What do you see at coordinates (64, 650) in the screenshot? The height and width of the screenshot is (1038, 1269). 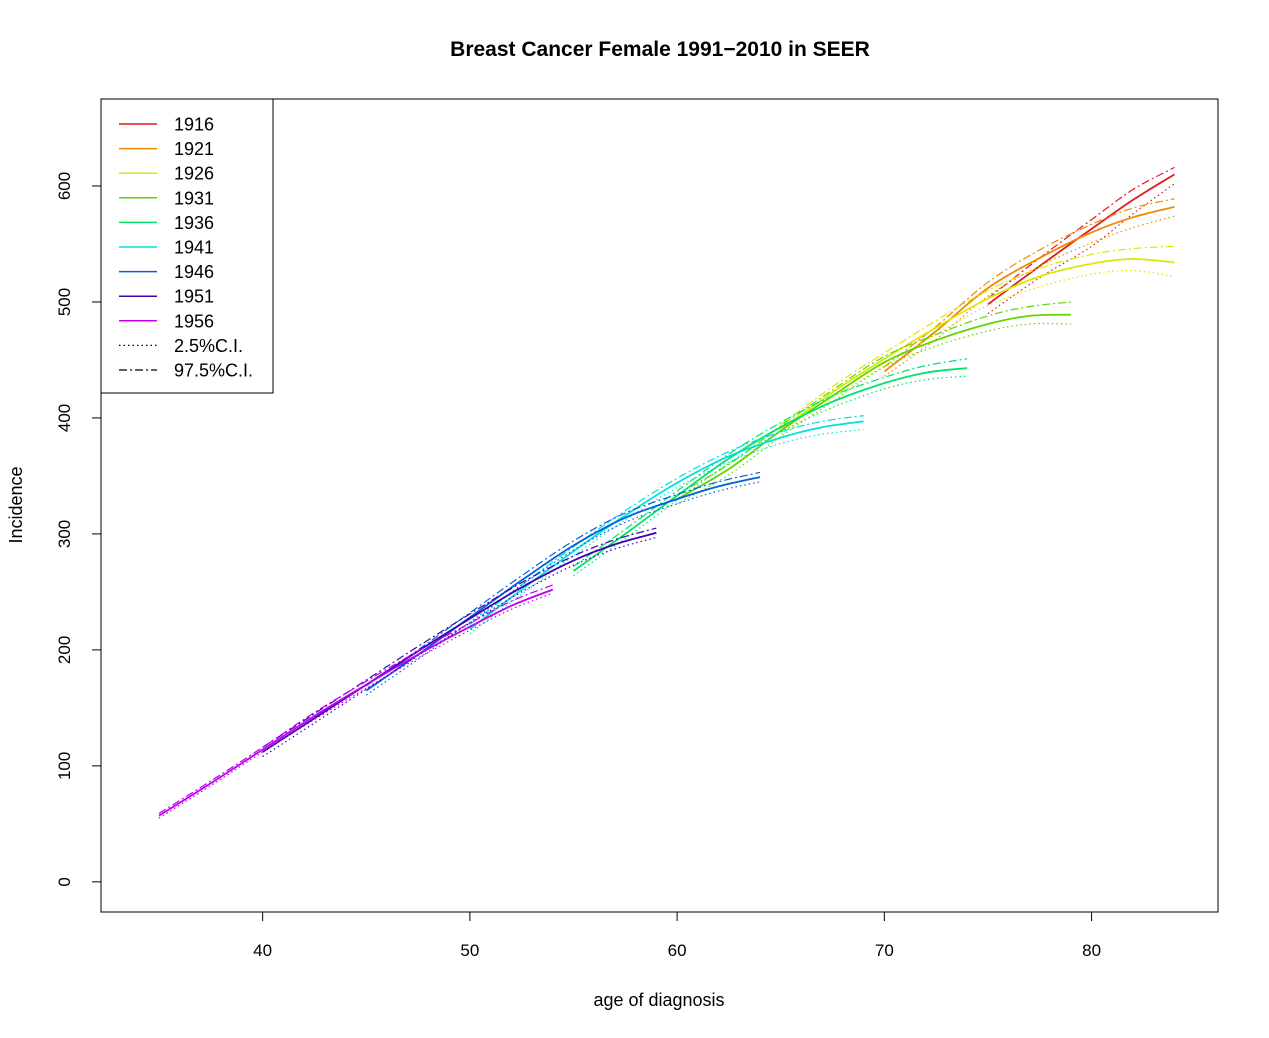 I see `y-tick-label: 200` at bounding box center [64, 650].